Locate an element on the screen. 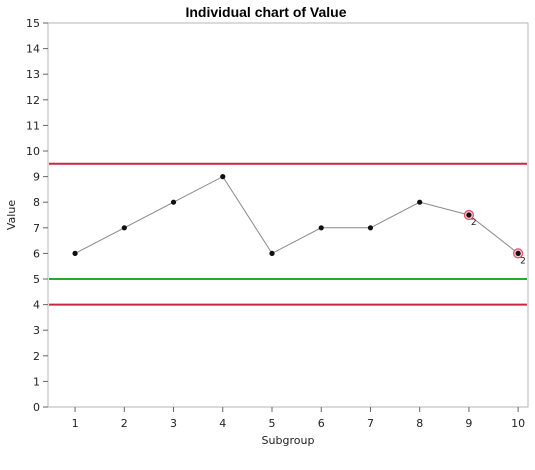 This screenshot has height=470, width=535. x-axis-label: Subgroup is located at coordinates (288, 440).